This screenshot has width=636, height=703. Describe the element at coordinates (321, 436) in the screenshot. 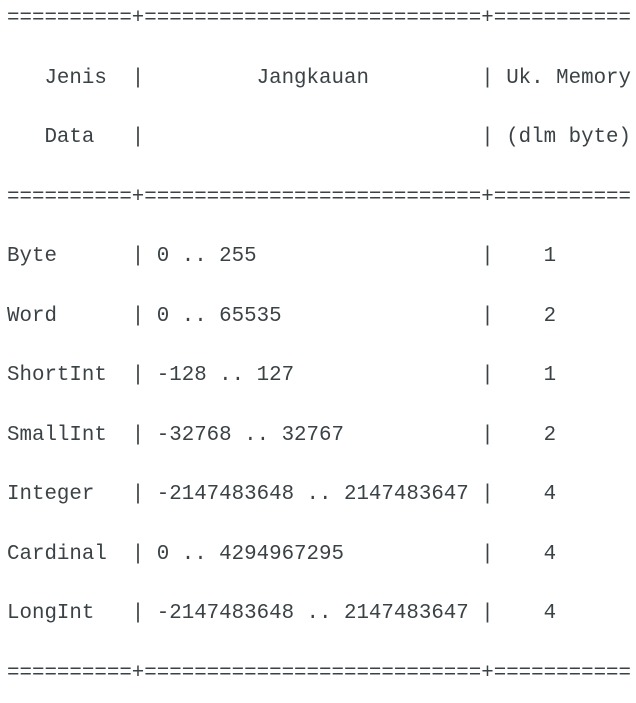

I see `table-row-smallint: SmallInt | -32768 .. 32767 | 2` at that location.